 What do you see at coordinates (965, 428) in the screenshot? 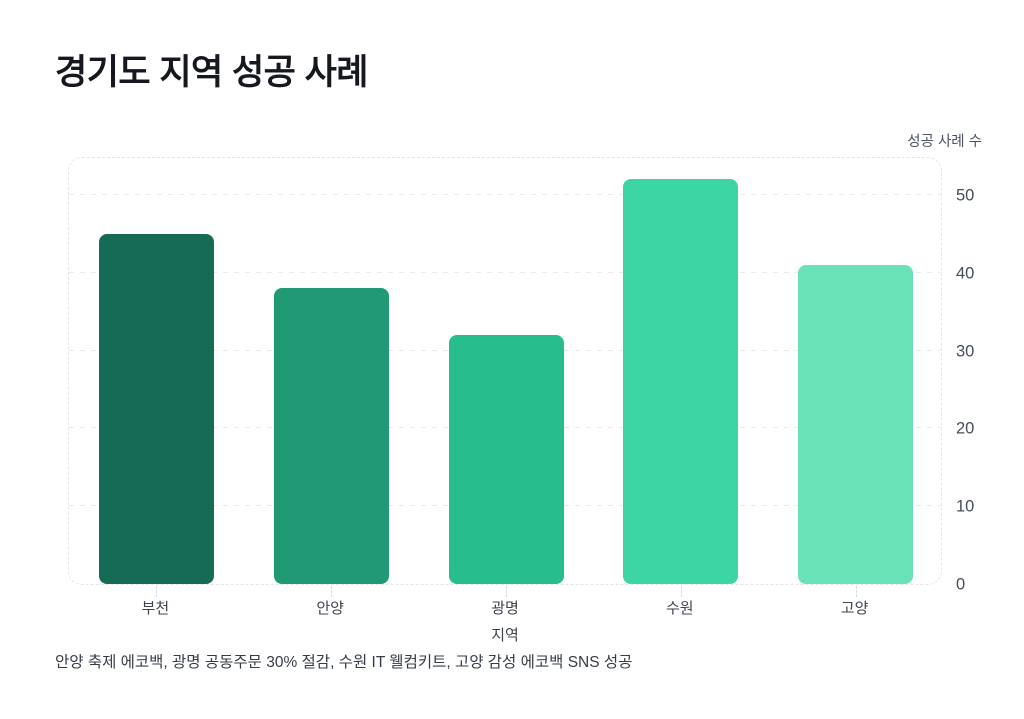
I see `y-tick-label-20: 20` at bounding box center [965, 428].